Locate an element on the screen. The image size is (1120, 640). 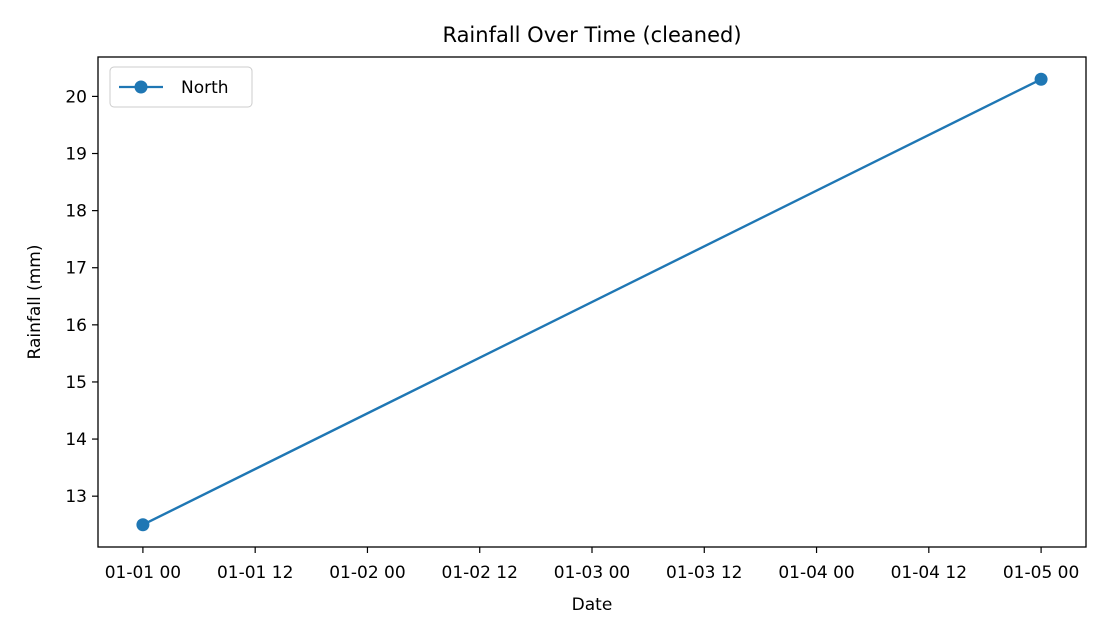
y-tick-label: 13 is located at coordinates (76, 497).